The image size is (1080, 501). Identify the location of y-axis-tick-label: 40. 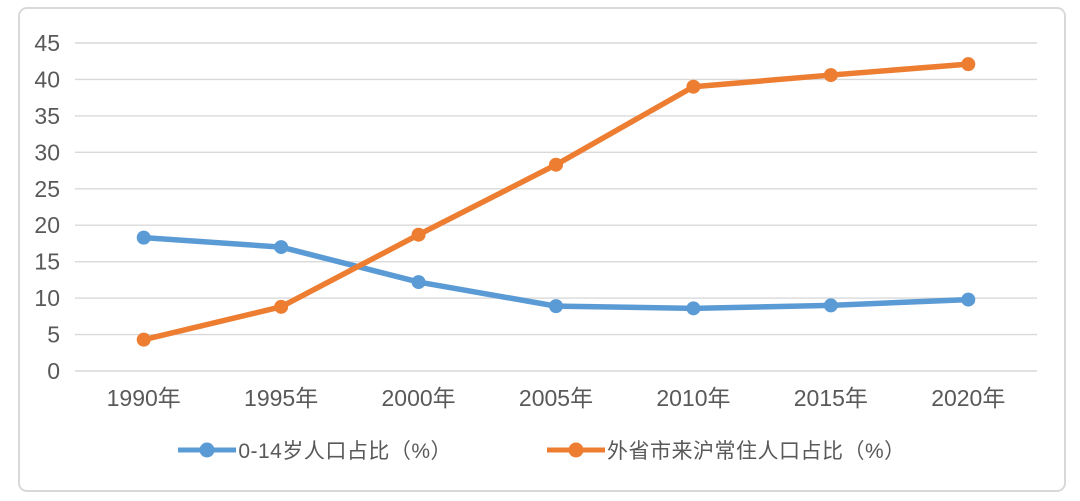
(47, 79).